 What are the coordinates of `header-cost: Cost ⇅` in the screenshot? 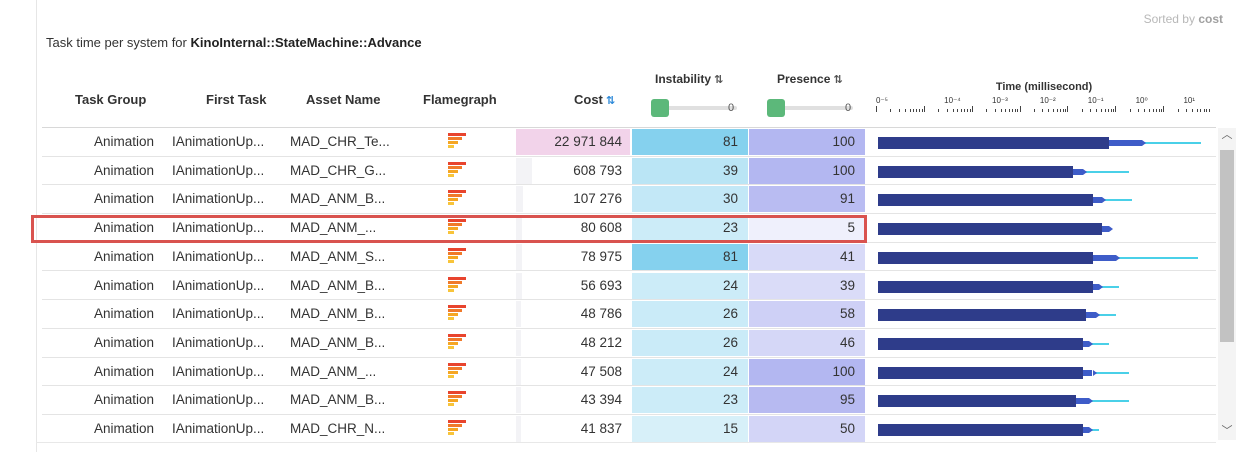 It's located at (594, 99).